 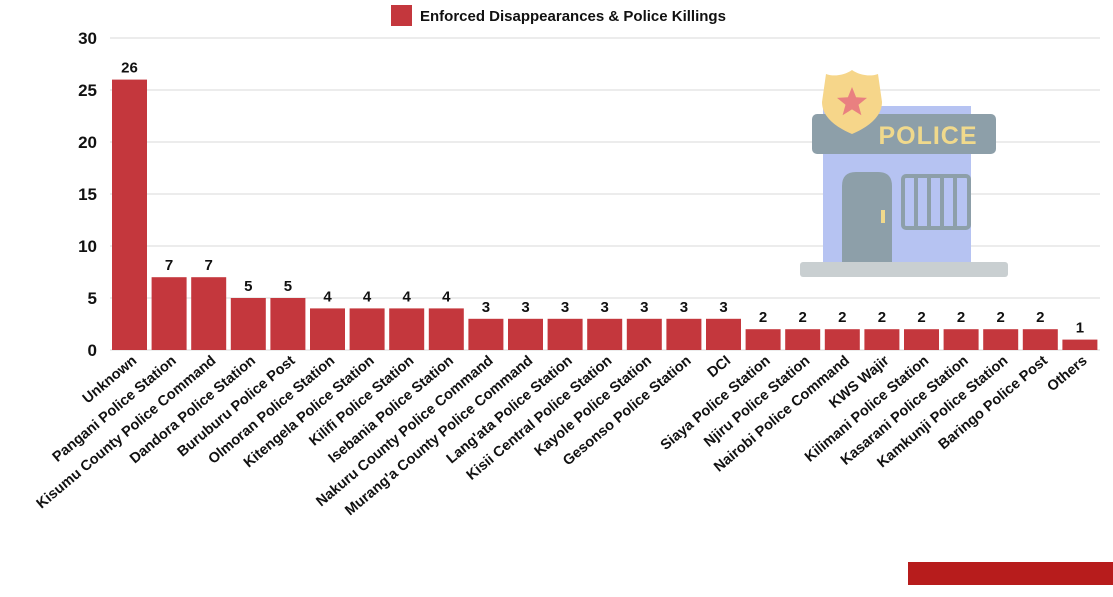 I want to click on y-tick-label: 30, so click(x=87, y=38).